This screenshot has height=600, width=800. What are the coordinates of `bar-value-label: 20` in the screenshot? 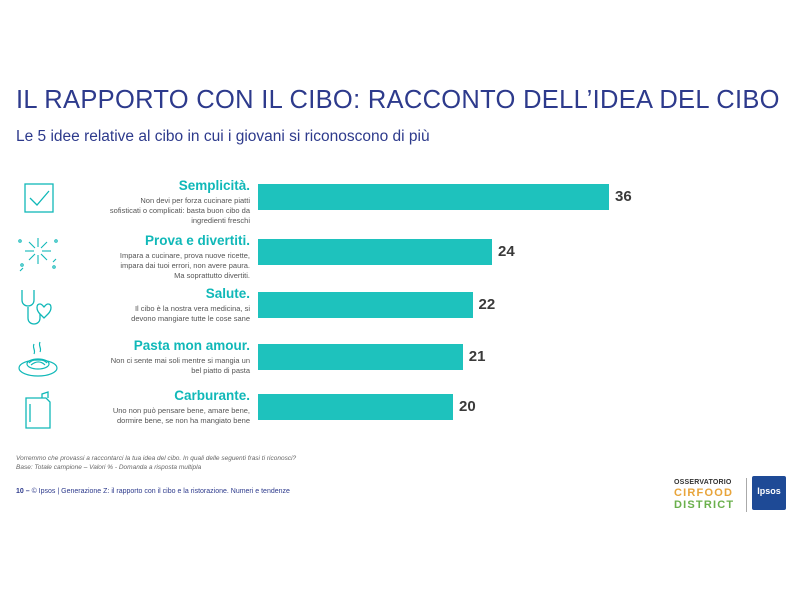 It's located at (467, 406).